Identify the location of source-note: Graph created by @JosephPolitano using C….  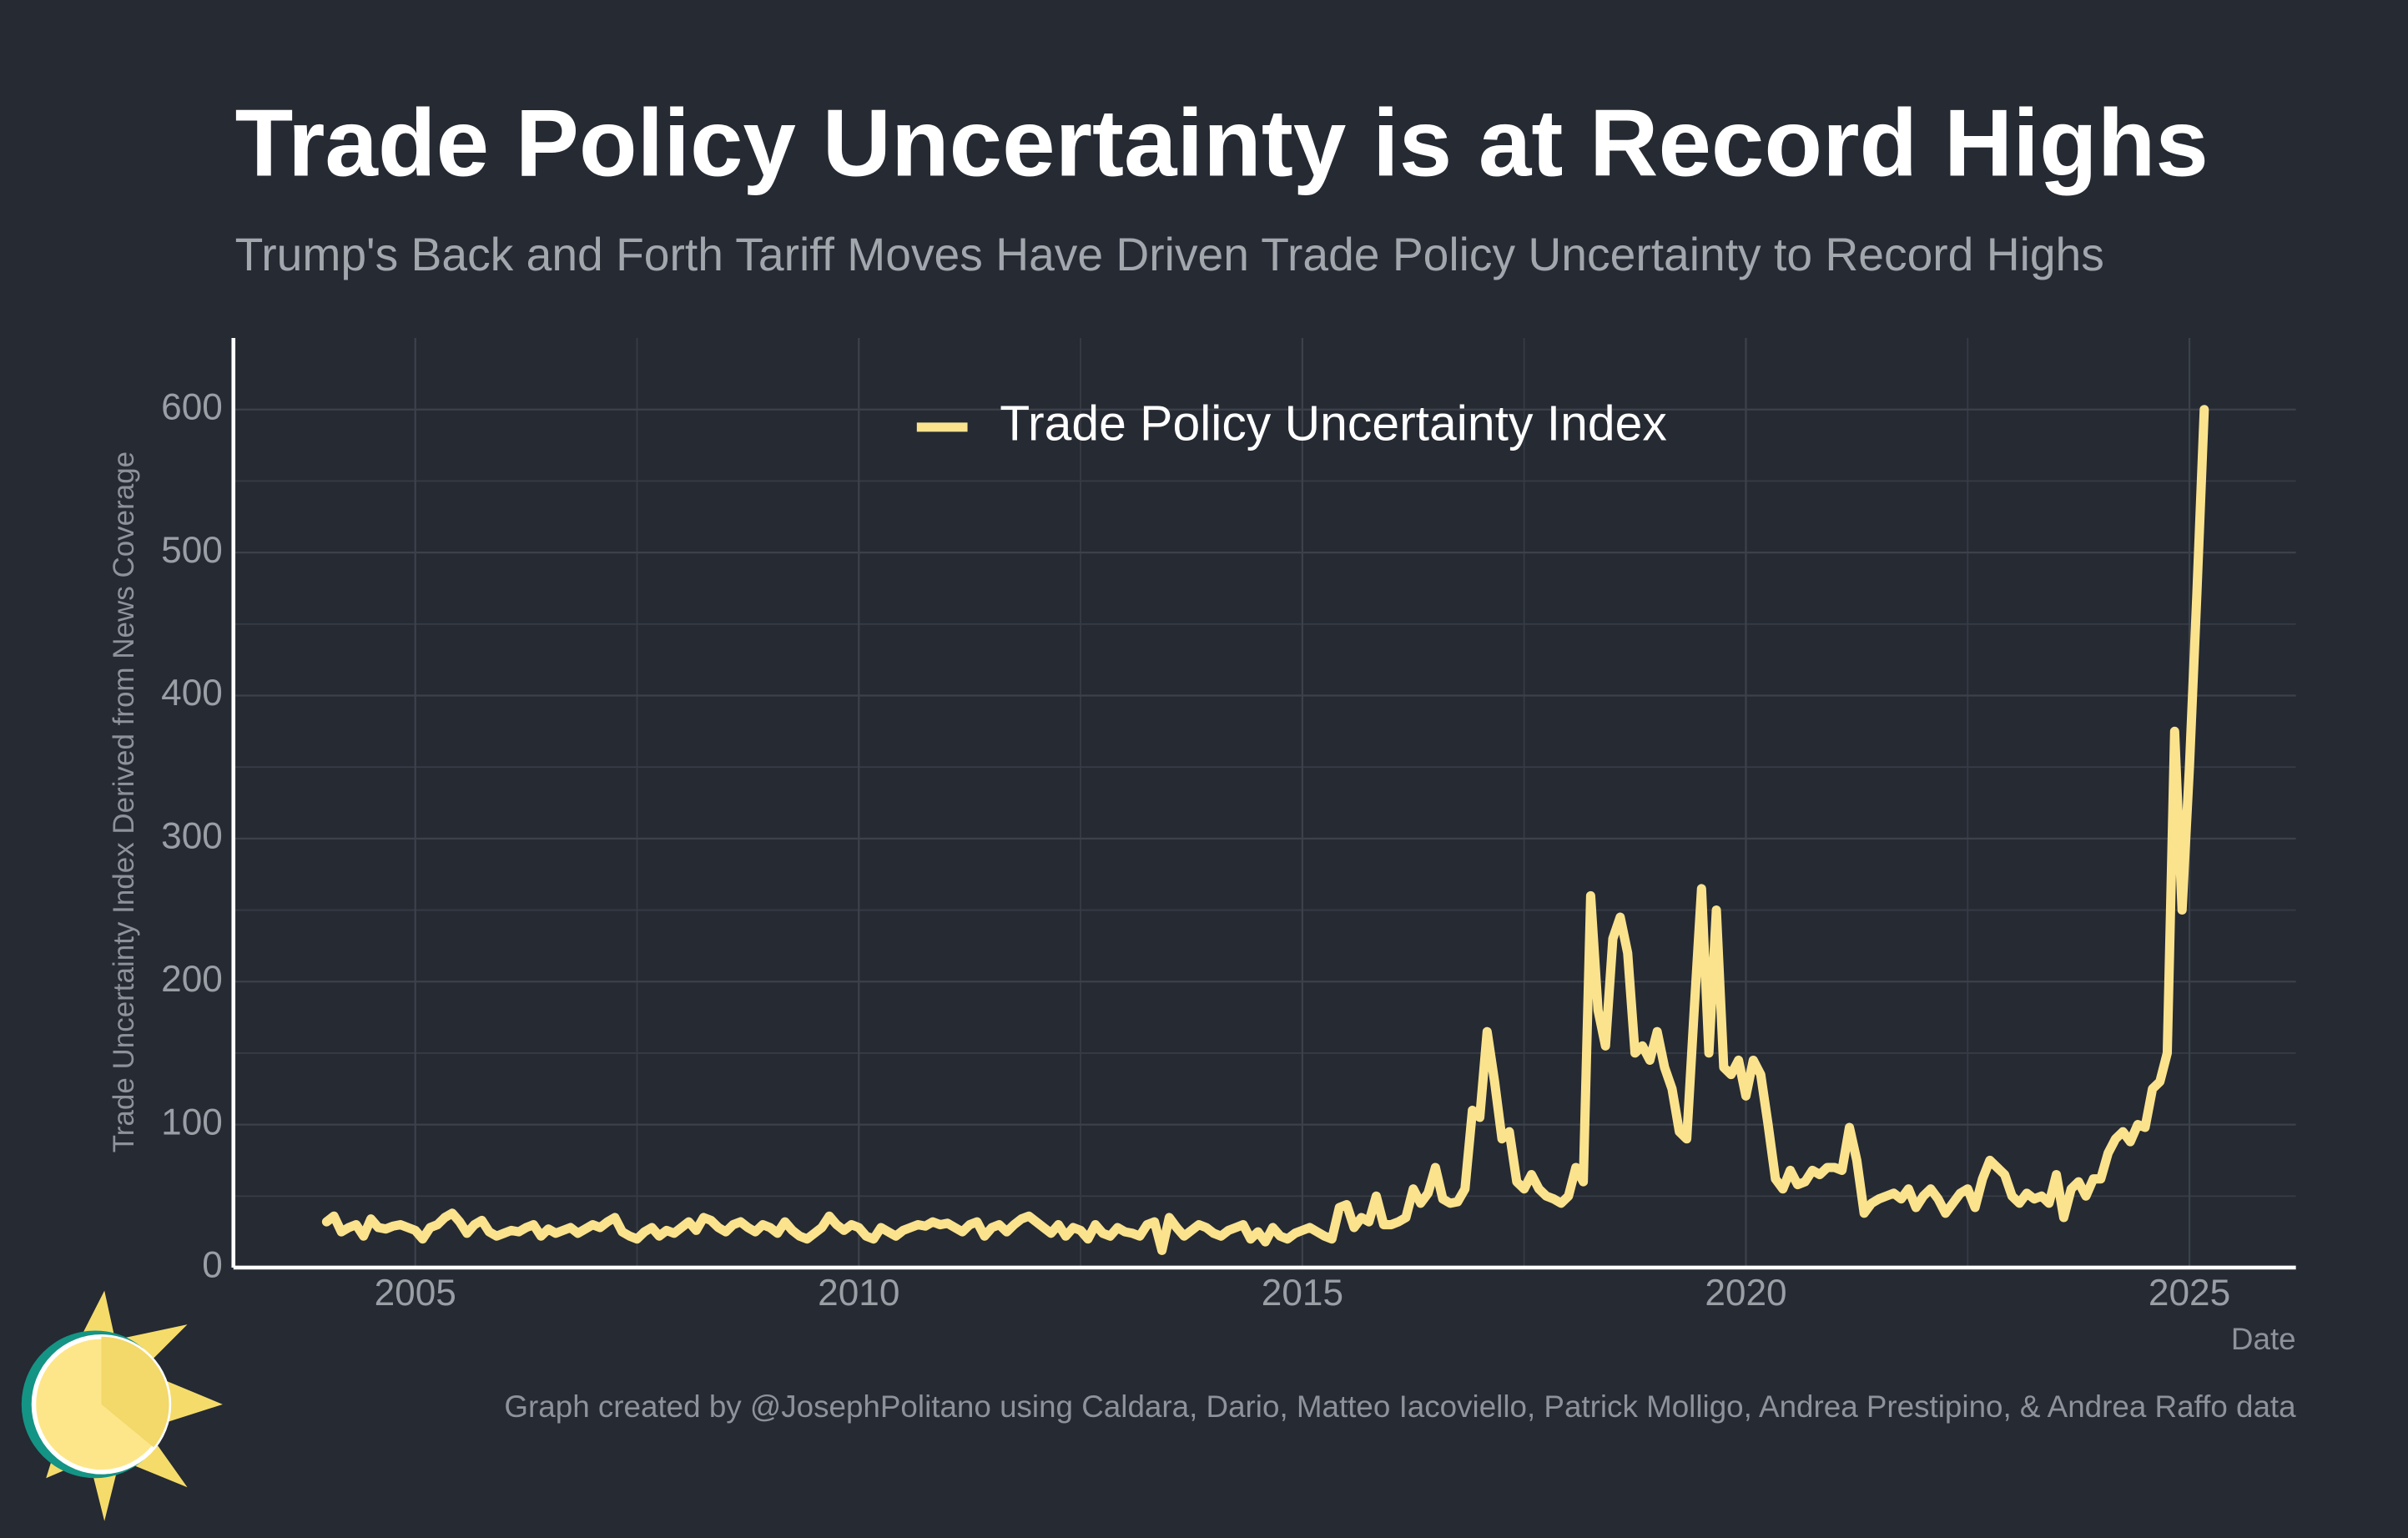
(1400, 1406).